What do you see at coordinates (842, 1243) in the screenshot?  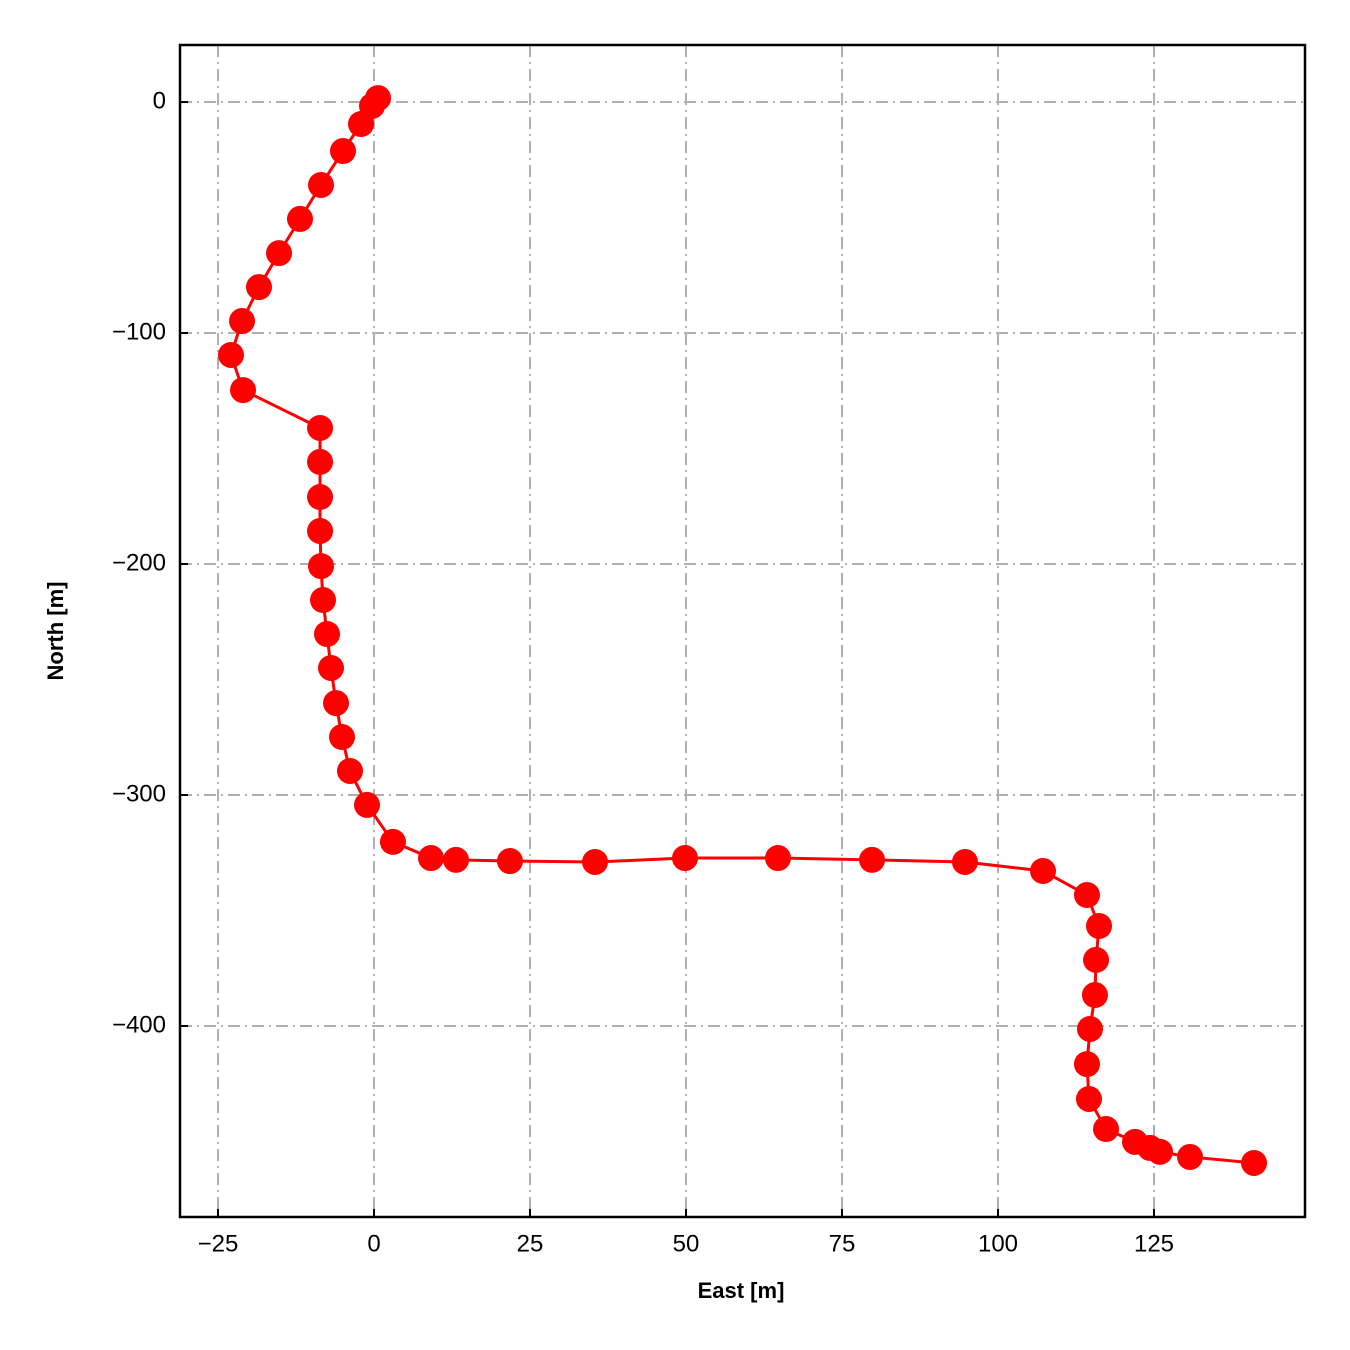 I see `x-tick-label: 75` at bounding box center [842, 1243].